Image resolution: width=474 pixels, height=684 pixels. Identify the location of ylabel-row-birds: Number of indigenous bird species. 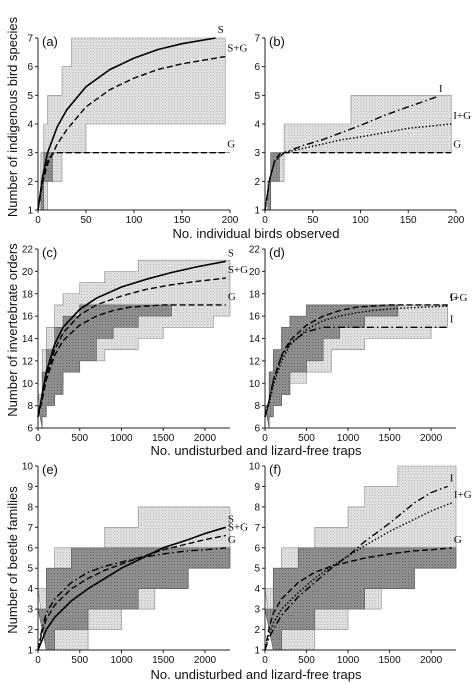
(12, 116).